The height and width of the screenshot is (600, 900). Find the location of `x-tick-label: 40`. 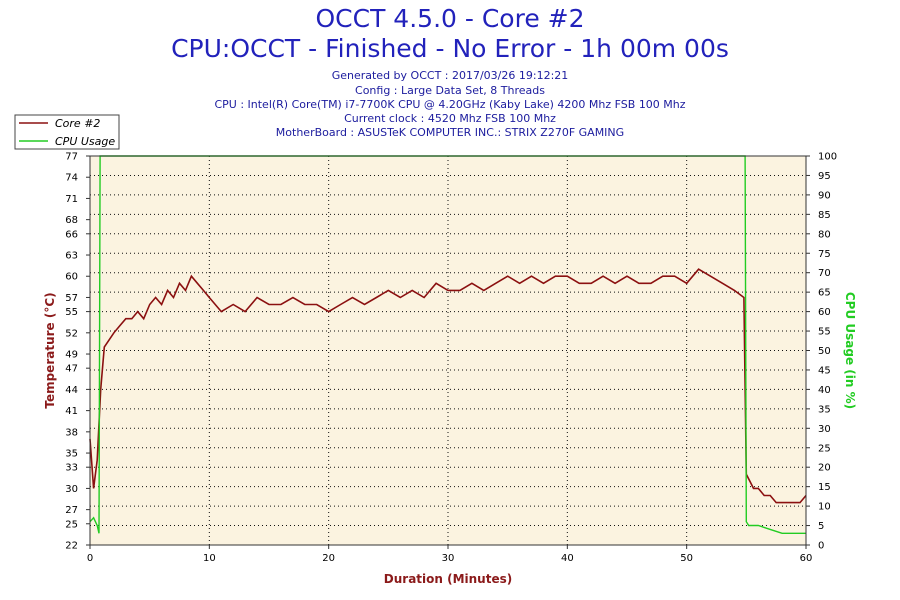

x-tick-label: 40 is located at coordinates (567, 558).